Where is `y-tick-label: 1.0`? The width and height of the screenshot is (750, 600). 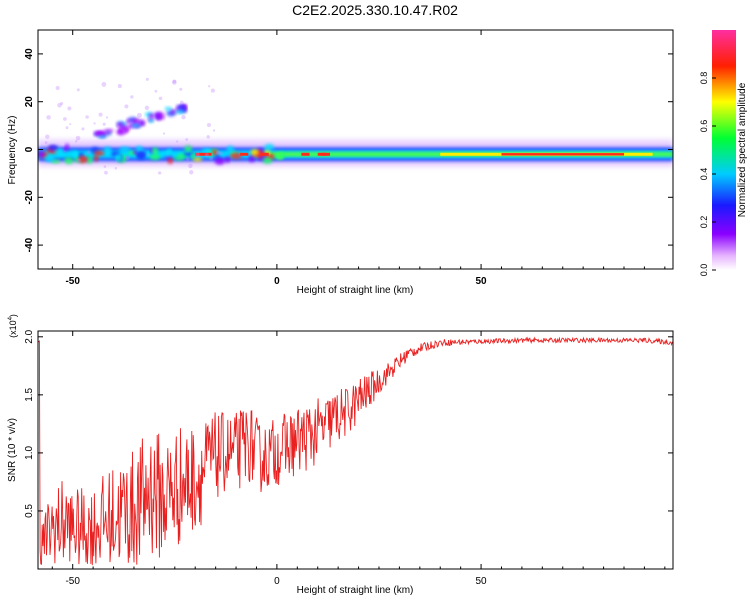 y-tick-label: 1.0 is located at coordinates (29, 453).